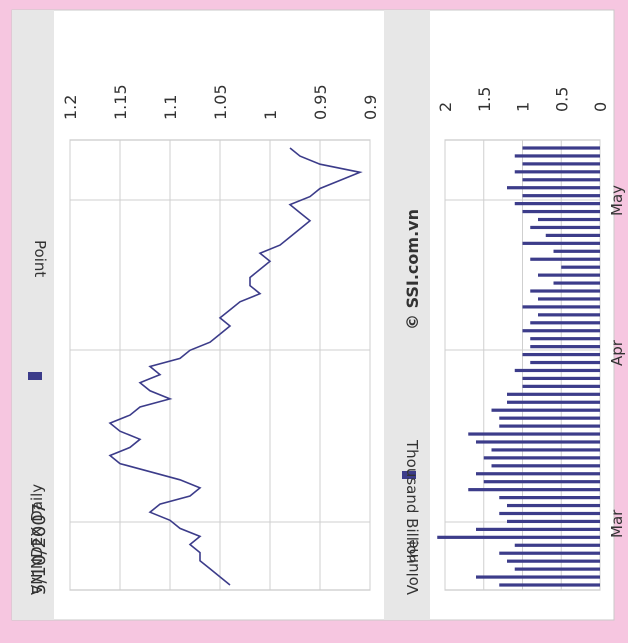 This screenshot has width=628, height=643. I want to click on volume-tick-label: 0.5, so click(561, 99).